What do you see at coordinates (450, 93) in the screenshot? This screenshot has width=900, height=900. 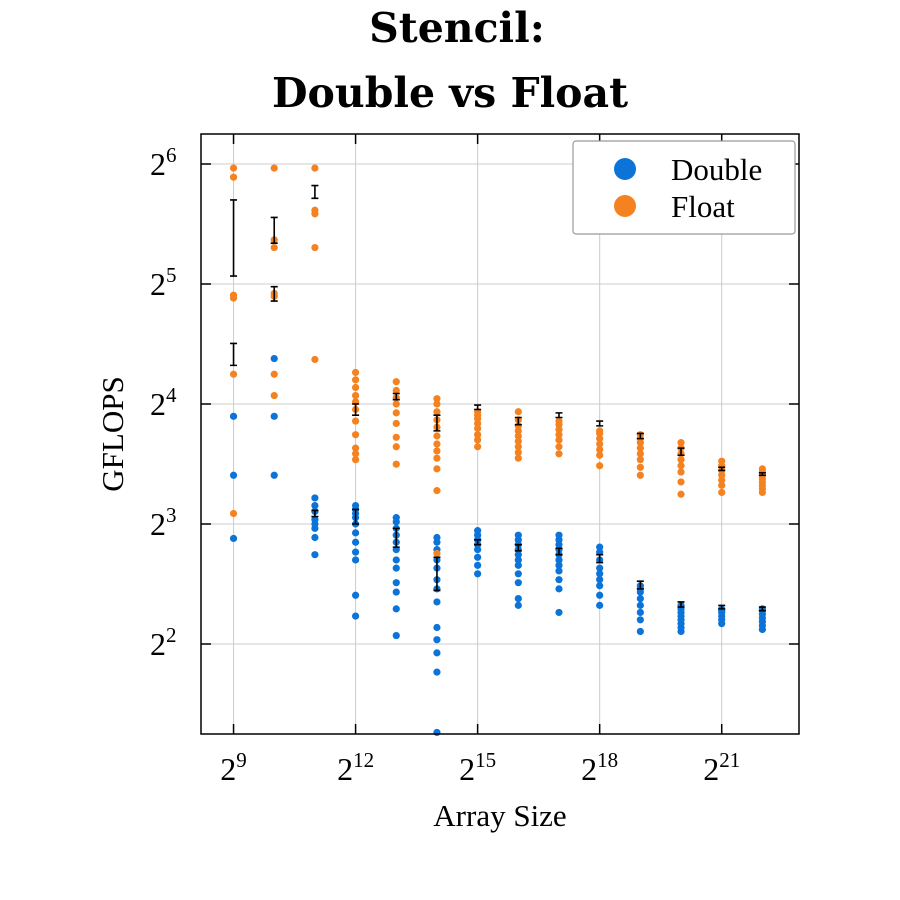 I see `chart-title-line-2: Double vs Float` at bounding box center [450, 93].